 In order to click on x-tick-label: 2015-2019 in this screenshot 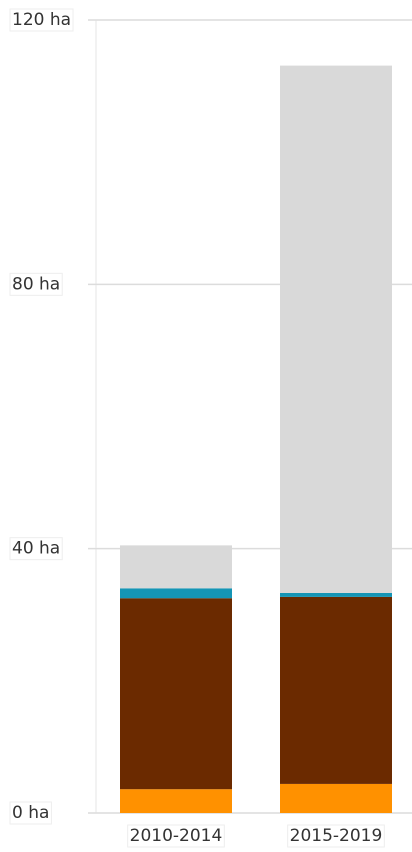, I will do `click(336, 836)`.